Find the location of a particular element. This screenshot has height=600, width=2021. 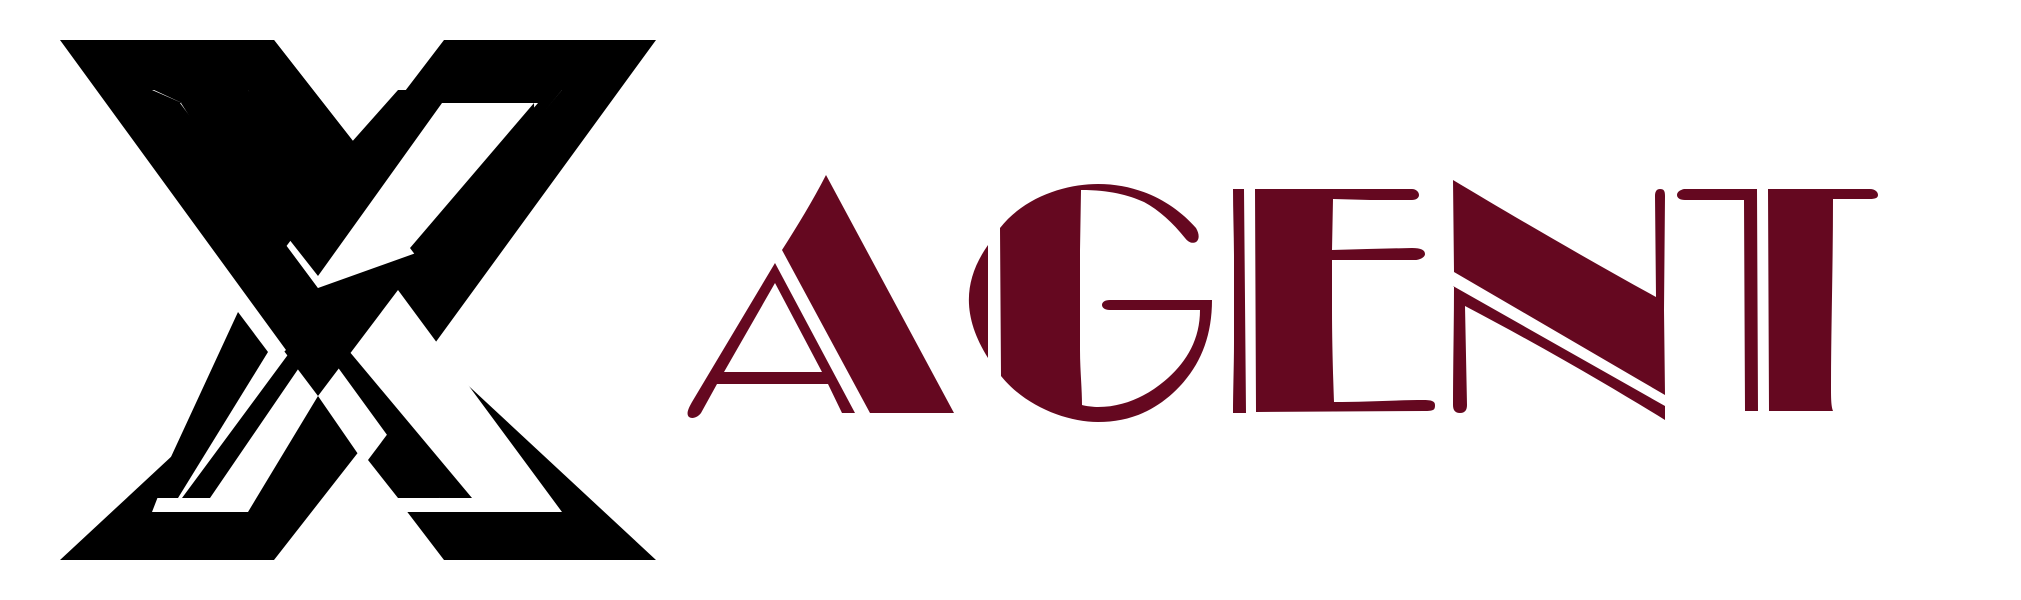

letter-e-body is located at coordinates (1345, 300).